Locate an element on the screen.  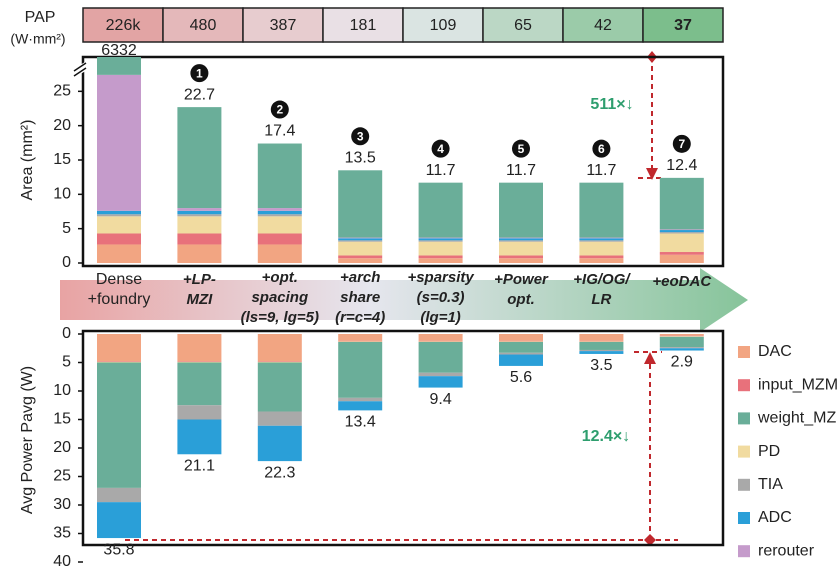
pap-value: 226k is located at coordinates (124, 25).